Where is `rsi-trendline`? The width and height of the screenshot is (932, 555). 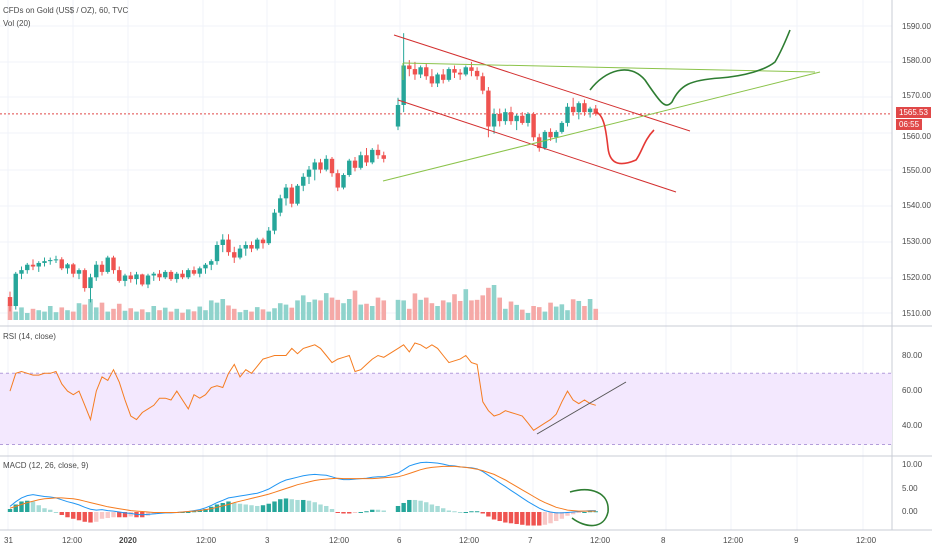 rsi-trendline is located at coordinates (581, 408).